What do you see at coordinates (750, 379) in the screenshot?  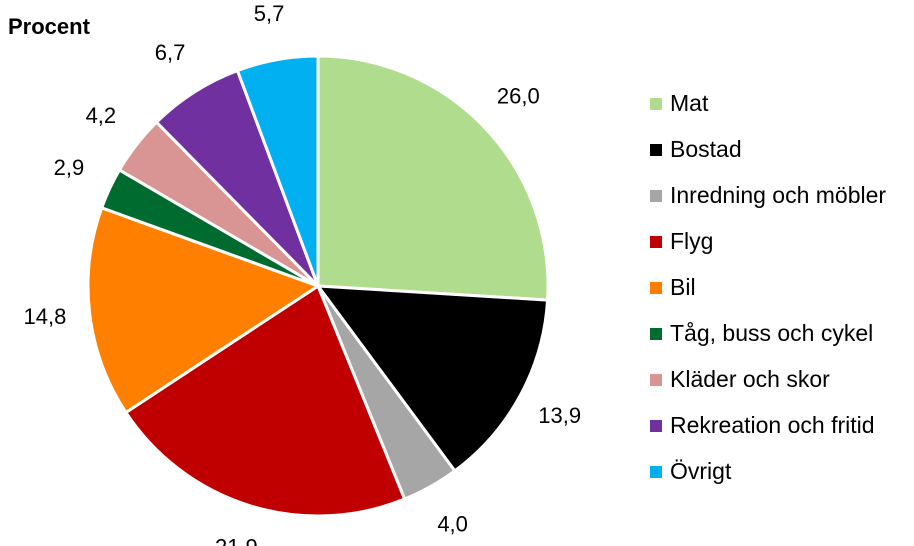 I see `legend-label: Kläder och skor` at bounding box center [750, 379].